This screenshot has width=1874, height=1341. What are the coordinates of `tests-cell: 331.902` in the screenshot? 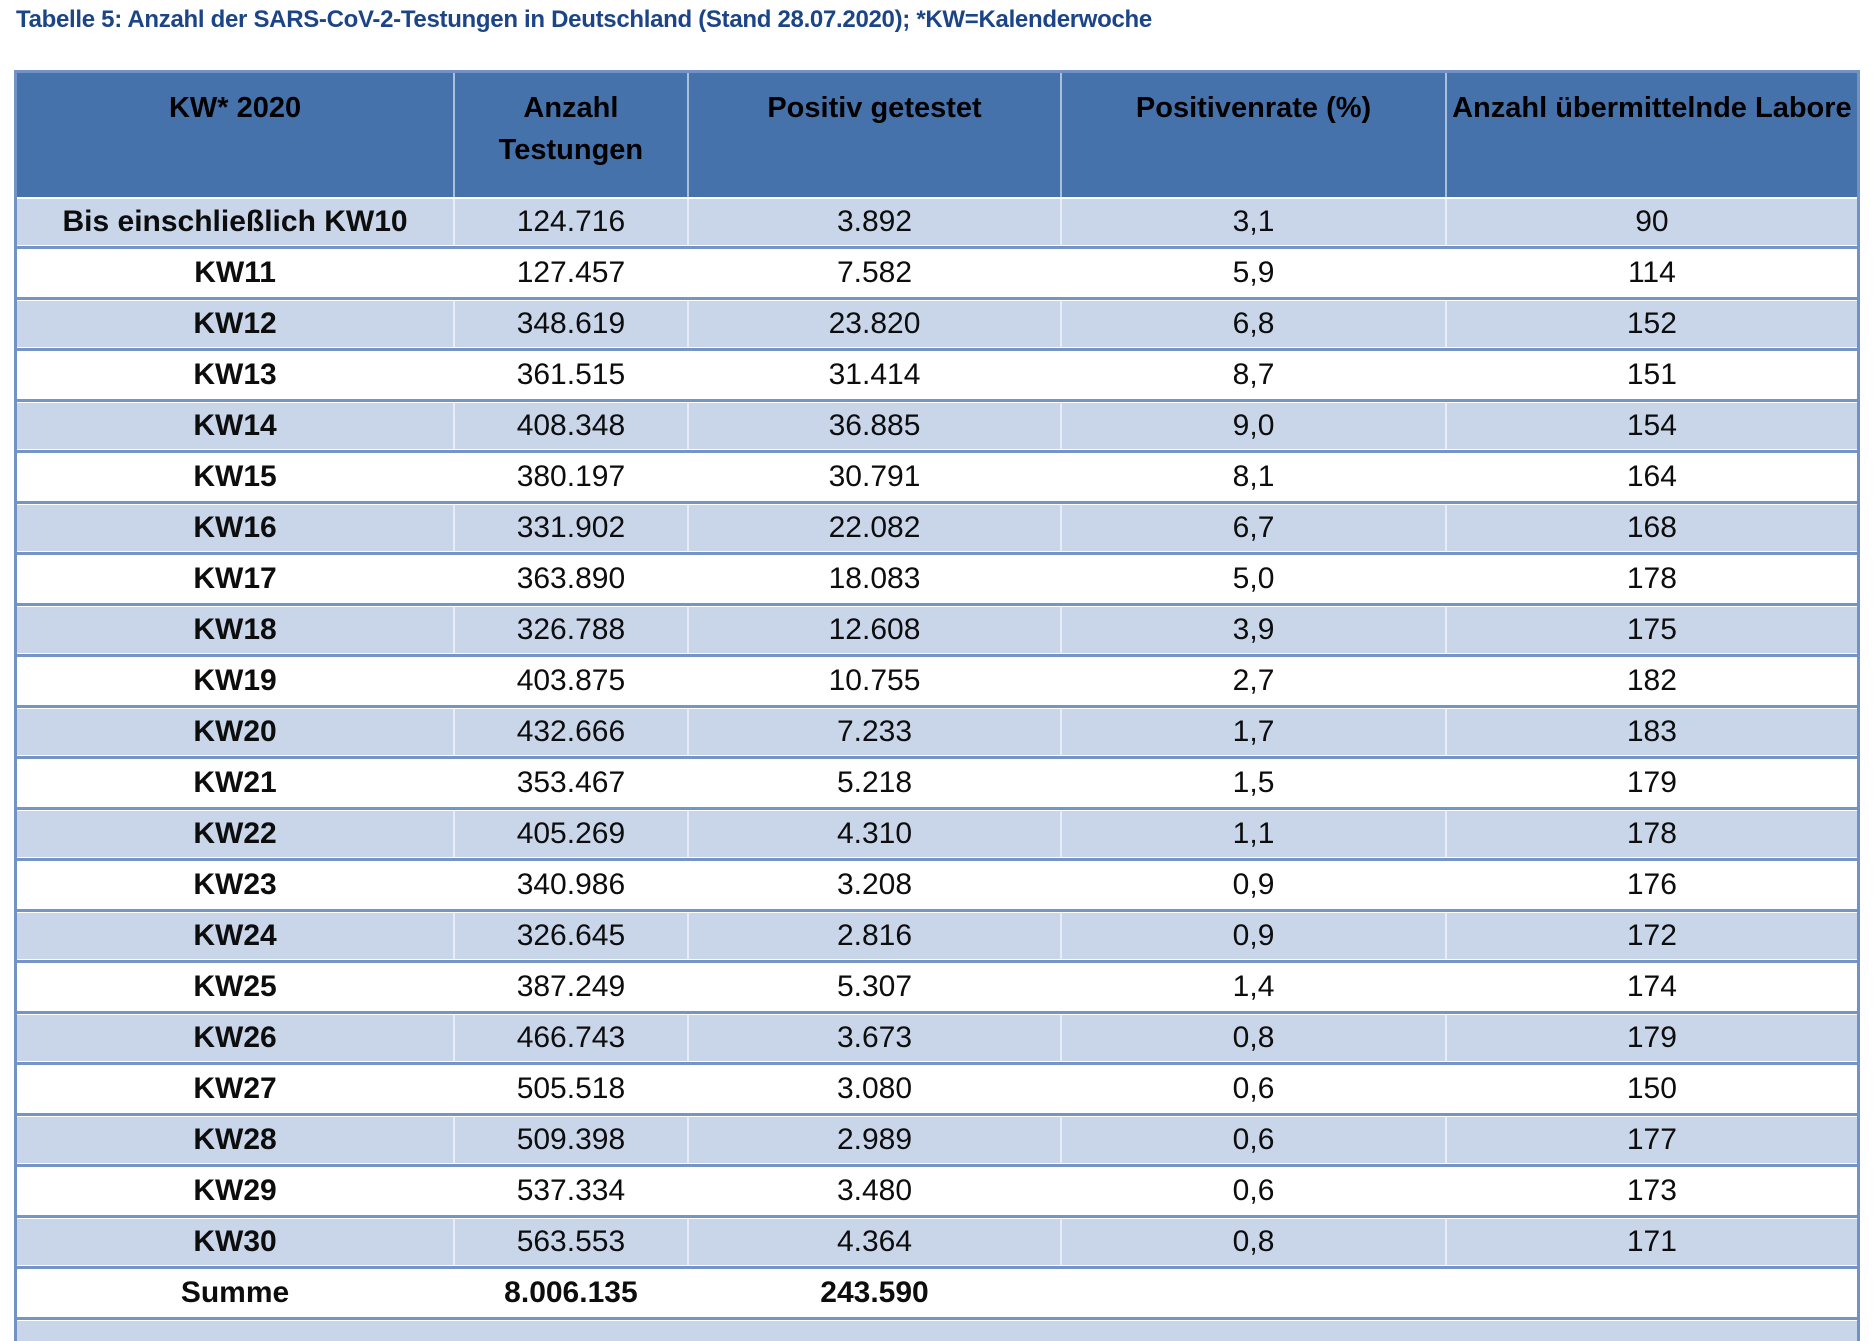 It's located at (570, 528).